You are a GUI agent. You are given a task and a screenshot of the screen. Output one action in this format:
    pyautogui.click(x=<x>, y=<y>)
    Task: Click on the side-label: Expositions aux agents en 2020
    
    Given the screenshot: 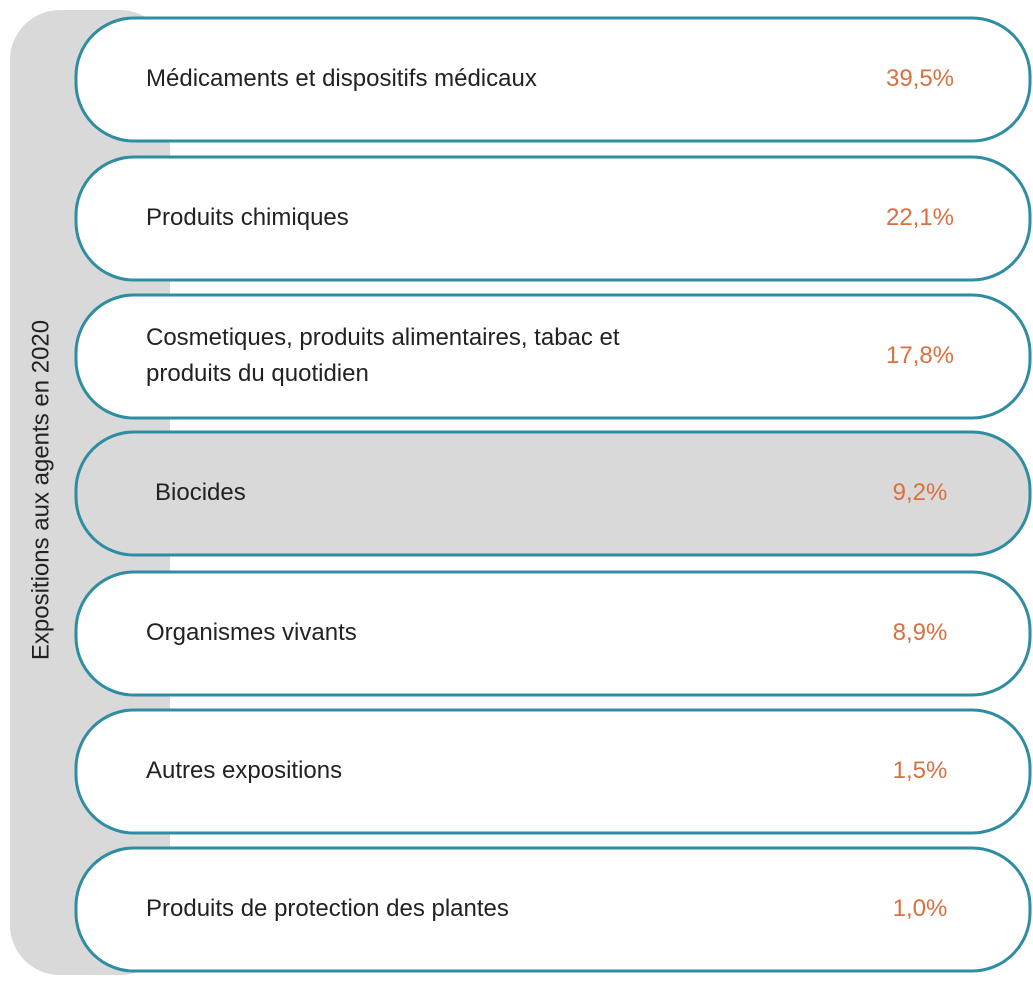 What is the action you would take?
    pyautogui.click(x=40, y=490)
    